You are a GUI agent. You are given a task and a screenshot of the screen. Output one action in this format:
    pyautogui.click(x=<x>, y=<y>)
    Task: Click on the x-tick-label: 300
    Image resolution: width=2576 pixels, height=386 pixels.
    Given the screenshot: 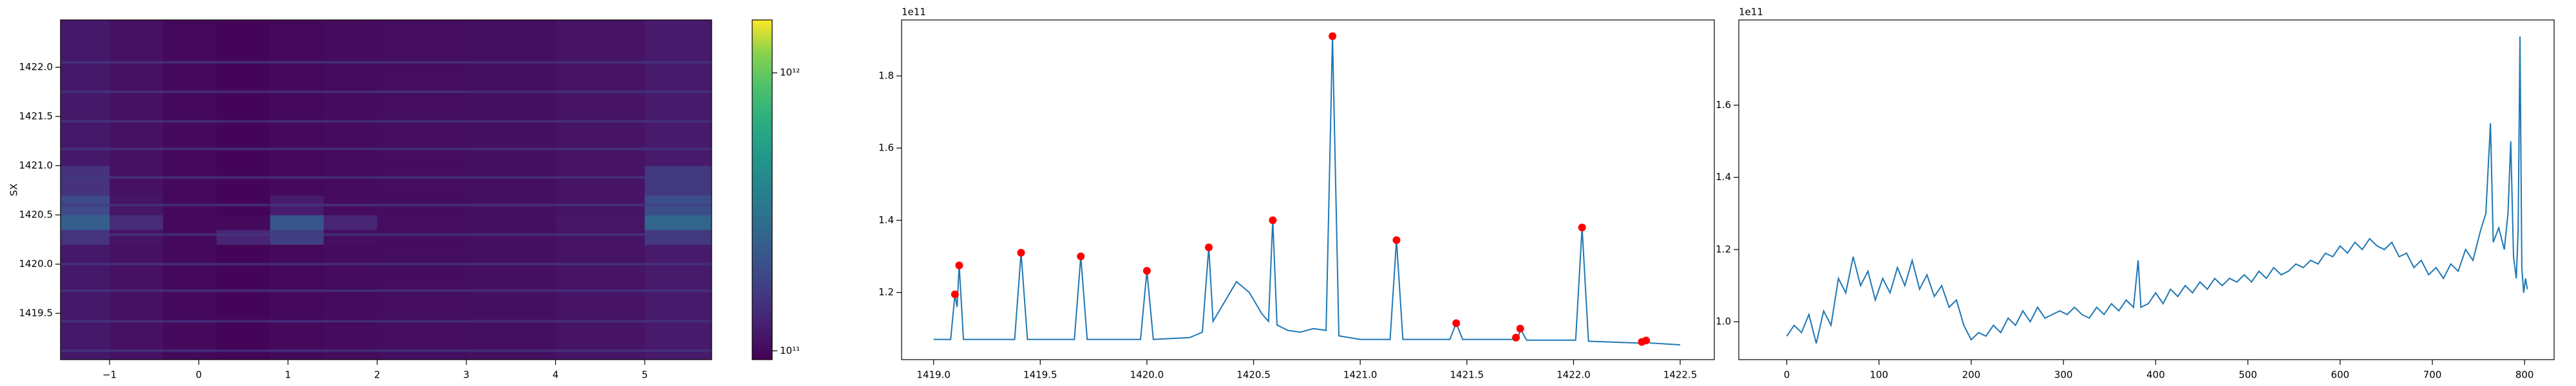 What is the action you would take?
    pyautogui.click(x=2063, y=375)
    